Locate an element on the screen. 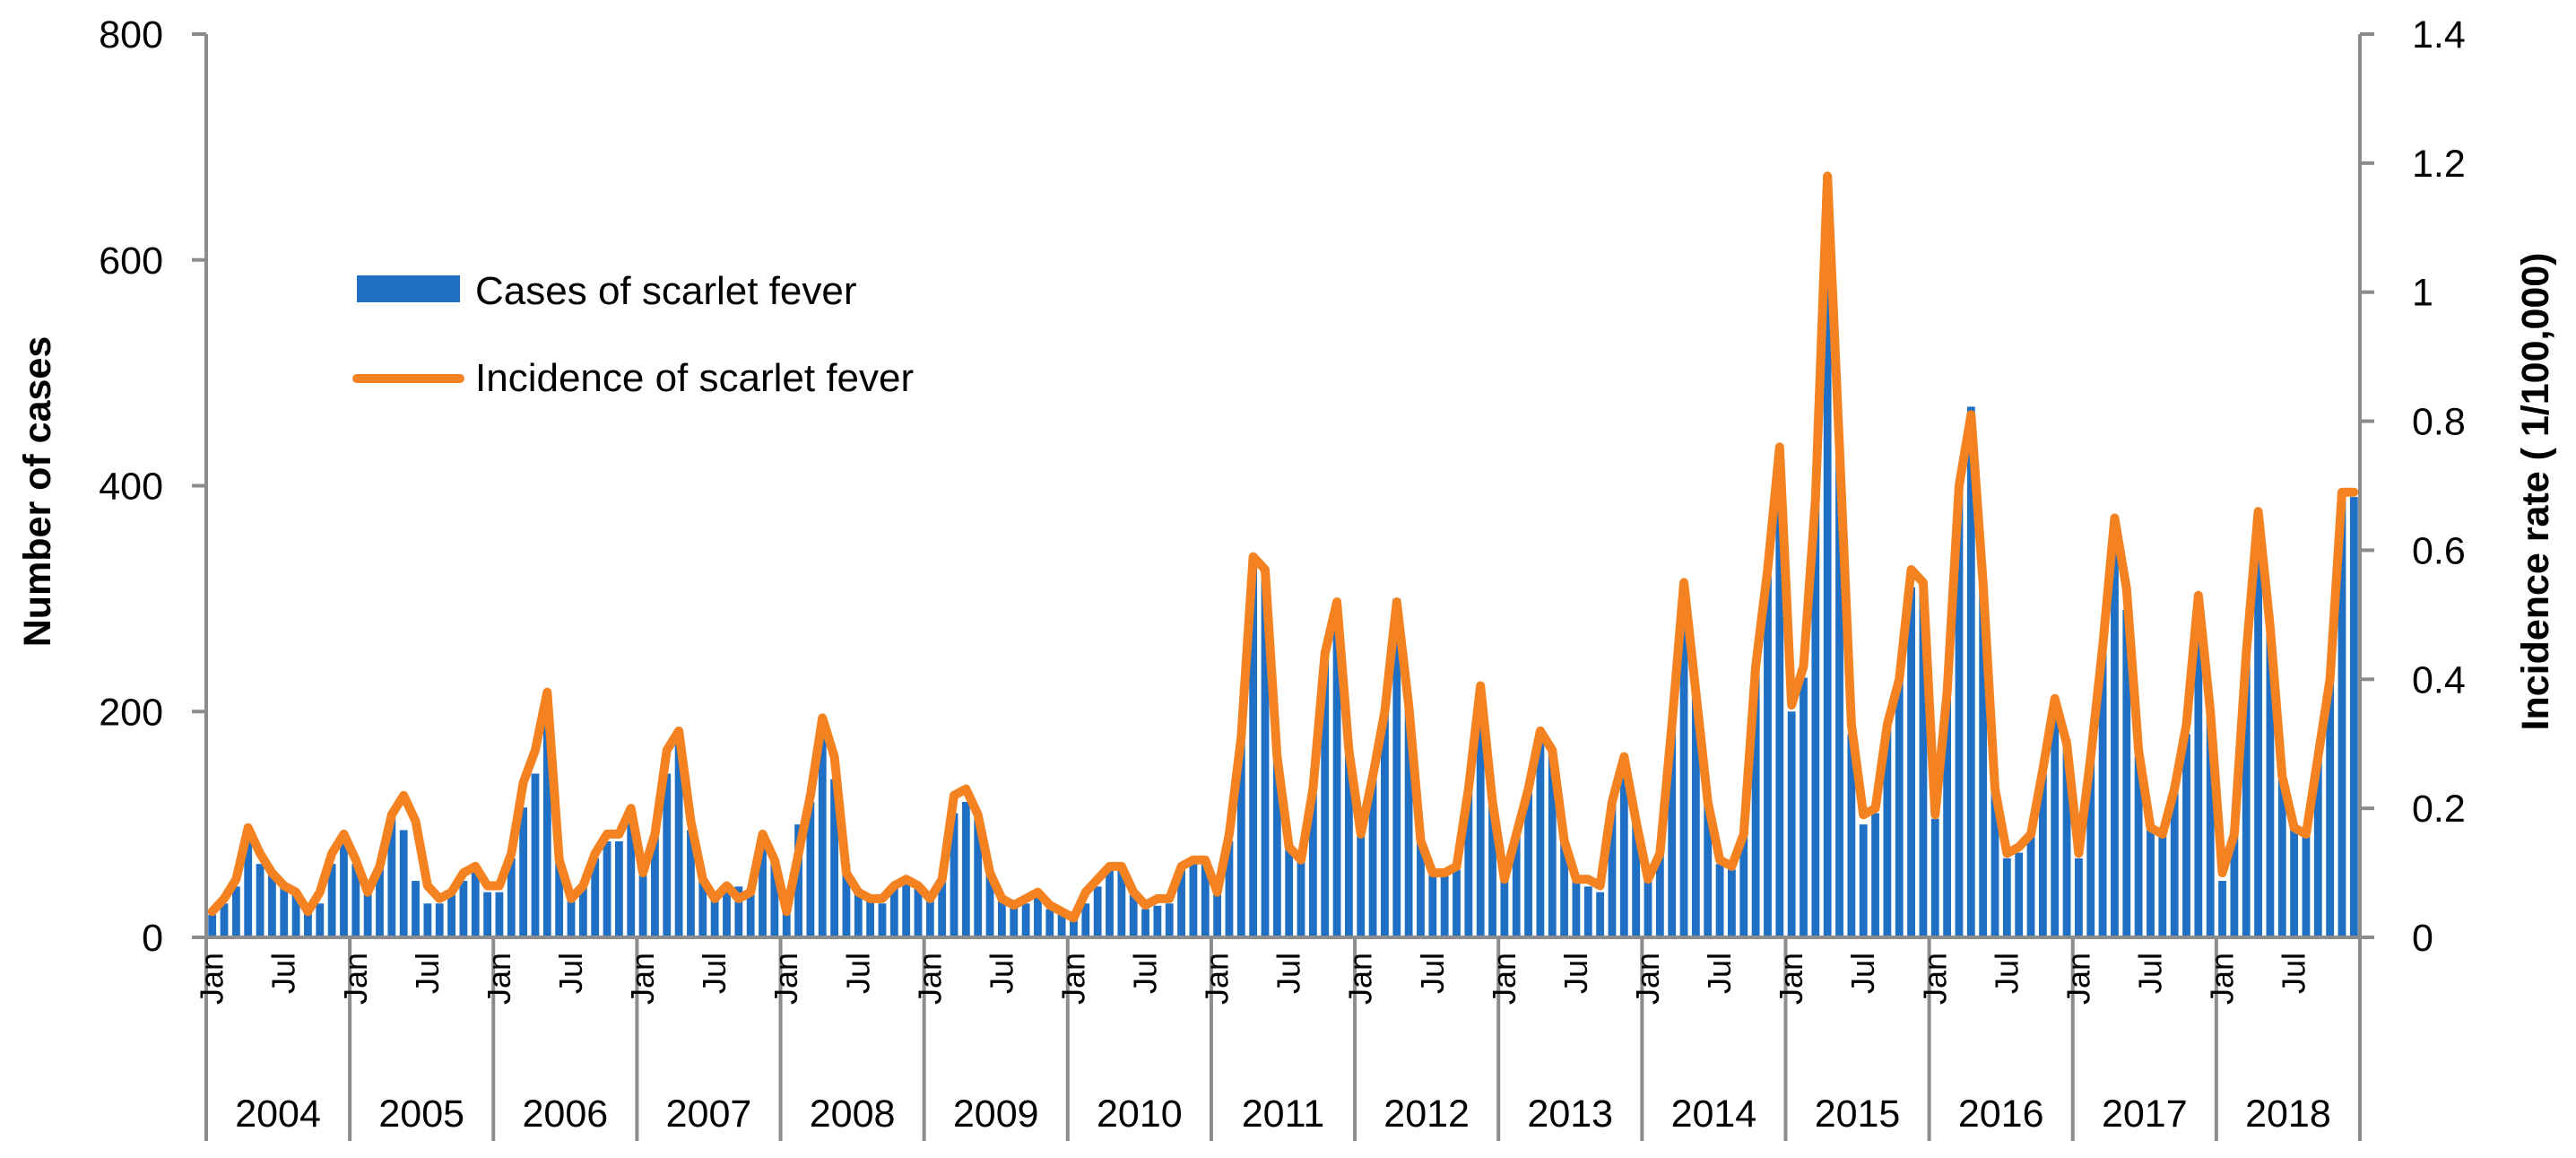 This screenshot has height=1158, width=2576. y2-tick-label: 0.4 is located at coordinates (2439, 679).